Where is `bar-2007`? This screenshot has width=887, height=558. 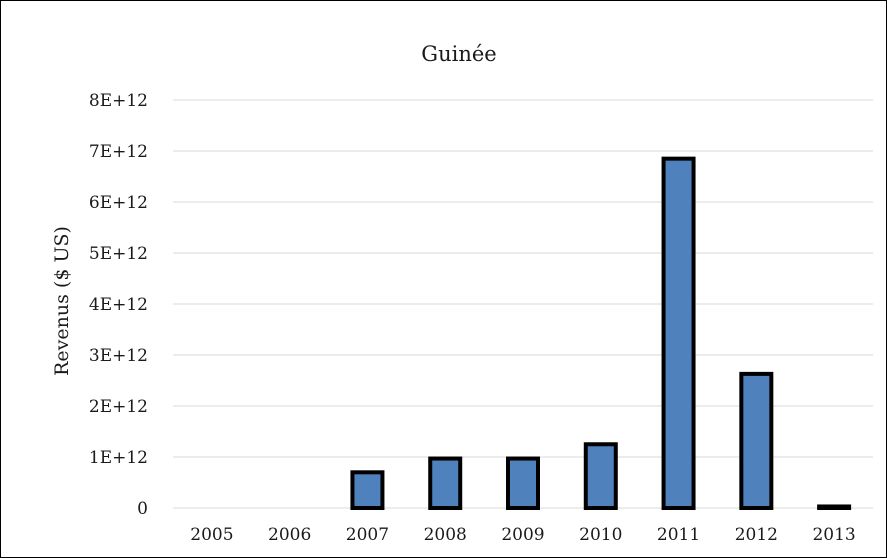 bar-2007 is located at coordinates (367, 490).